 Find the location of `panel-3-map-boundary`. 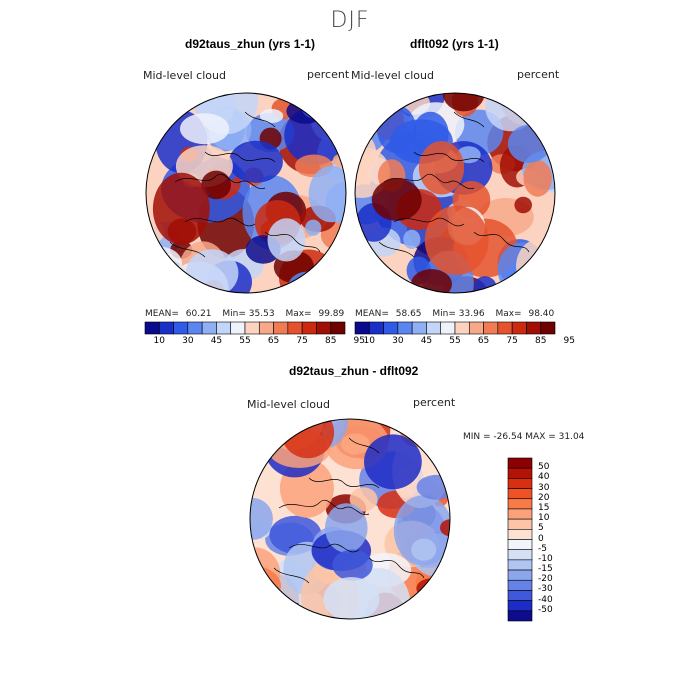

panel-3-map-boundary is located at coordinates (350, 519).